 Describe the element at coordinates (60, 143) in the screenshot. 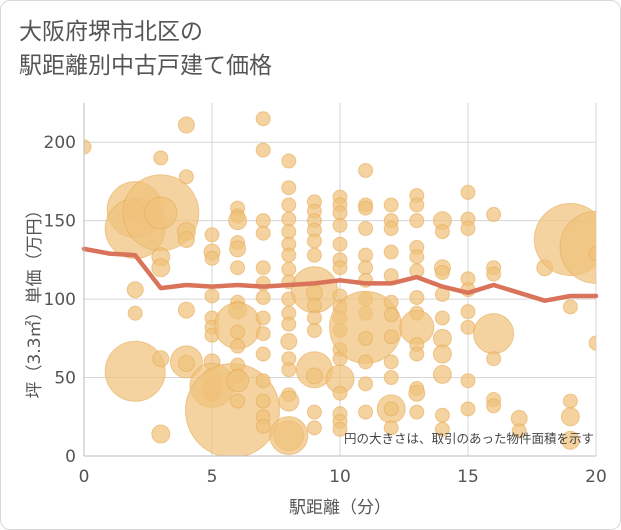

I see `y-tick-label: 200` at that location.